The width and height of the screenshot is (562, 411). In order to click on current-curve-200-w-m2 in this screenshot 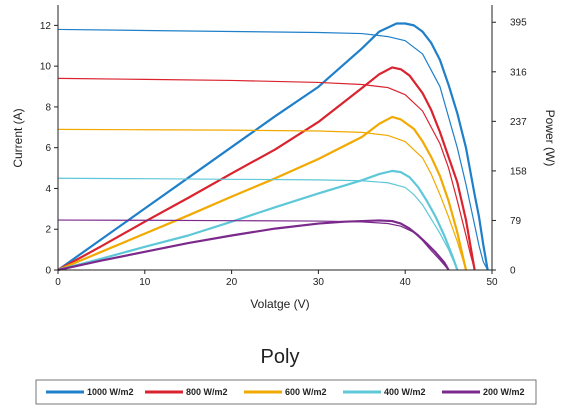, I will do `click(253, 245)`.